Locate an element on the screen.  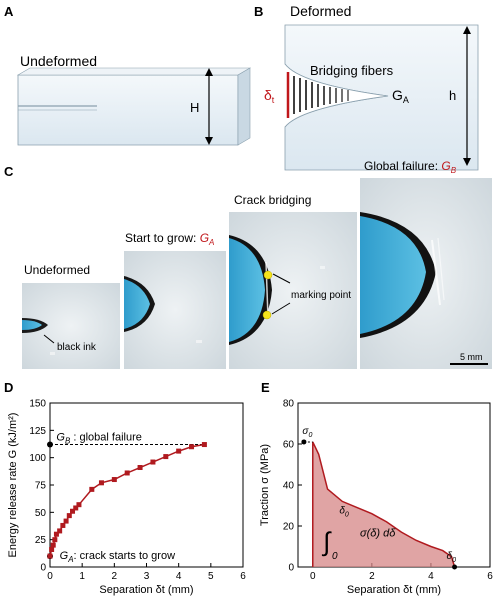
marking-pointer-lower is located at coordinates (281, 308).